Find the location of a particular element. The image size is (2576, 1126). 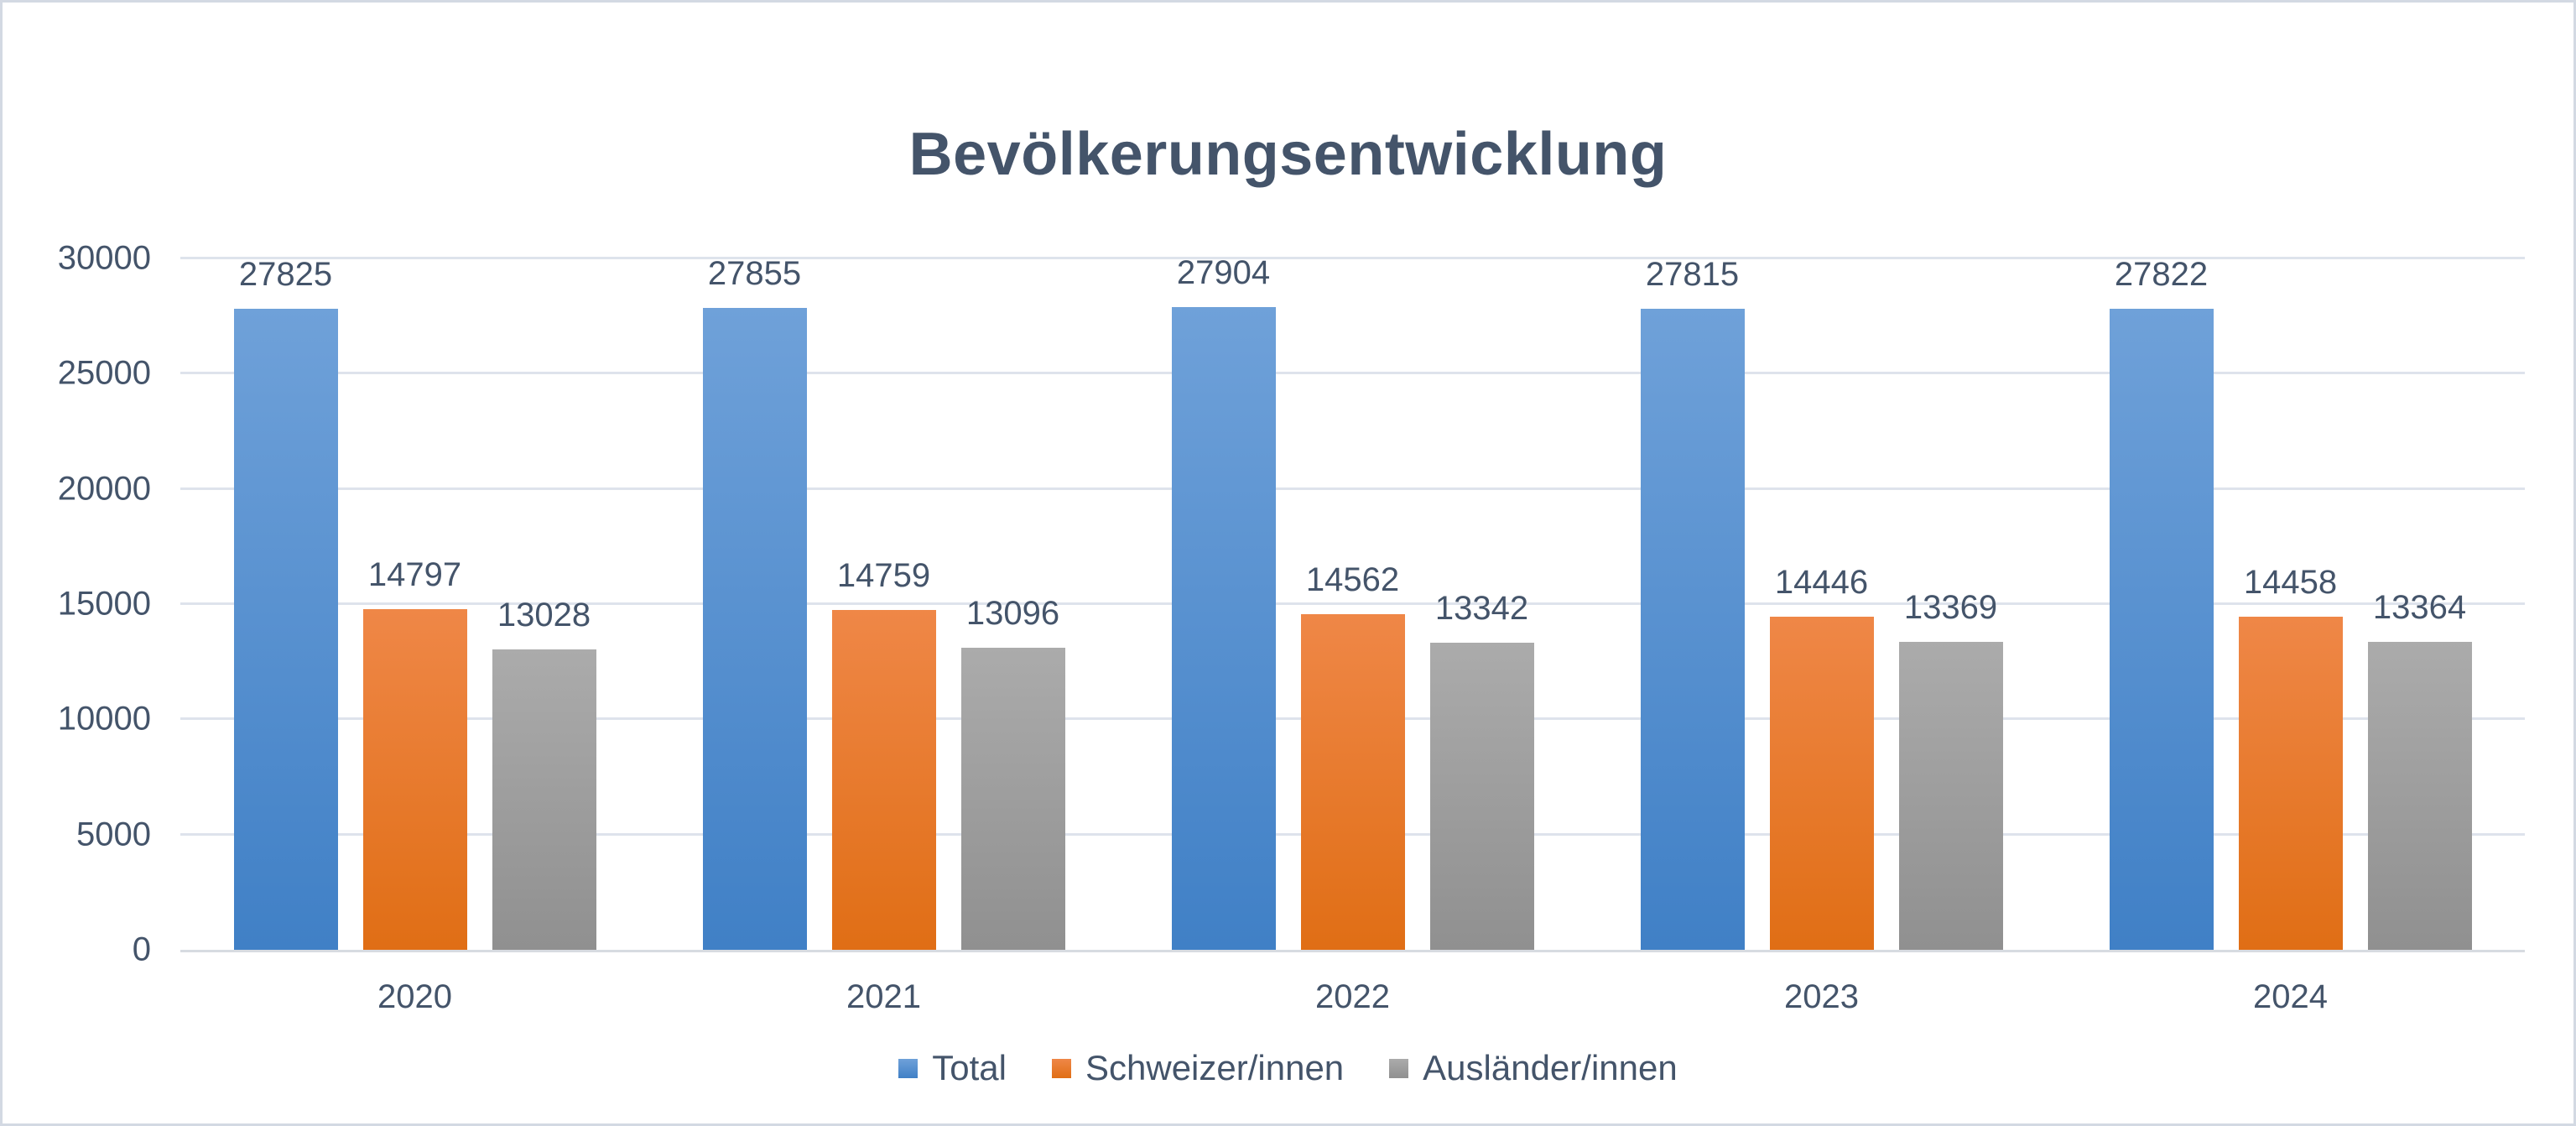

bar-value-label: 14797 is located at coordinates (414, 574).